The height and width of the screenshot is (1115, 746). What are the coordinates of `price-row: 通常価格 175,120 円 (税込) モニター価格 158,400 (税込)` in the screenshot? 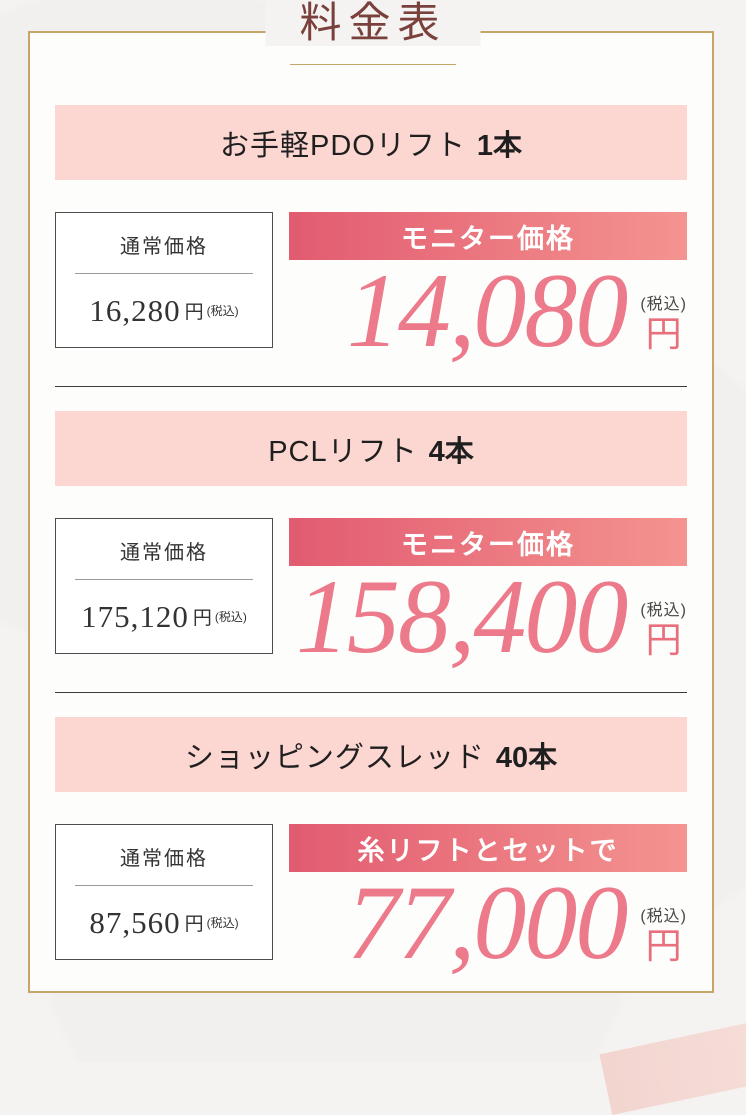 It's located at (371, 596).